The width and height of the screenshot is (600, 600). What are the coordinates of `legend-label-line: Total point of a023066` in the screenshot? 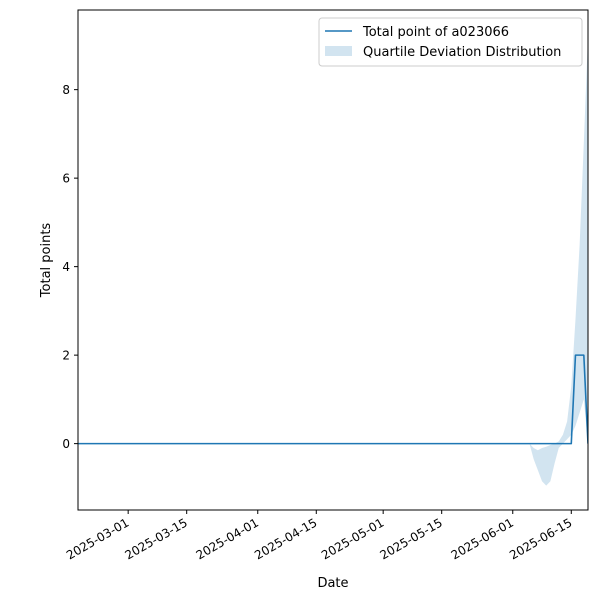 It's located at (435, 32).